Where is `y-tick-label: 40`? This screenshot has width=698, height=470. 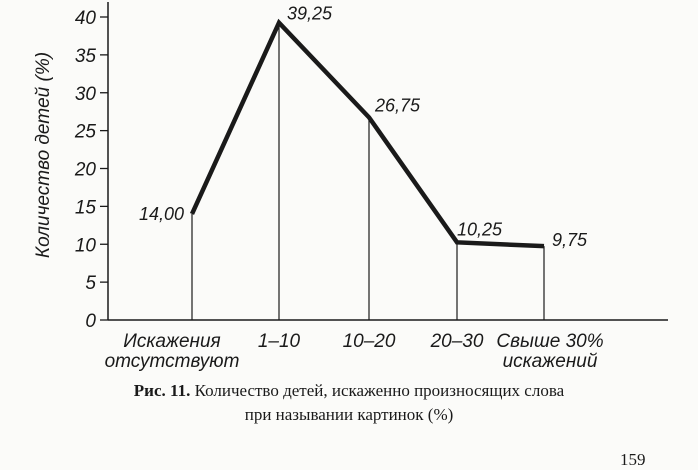 y-tick-label: 40 is located at coordinates (86, 18).